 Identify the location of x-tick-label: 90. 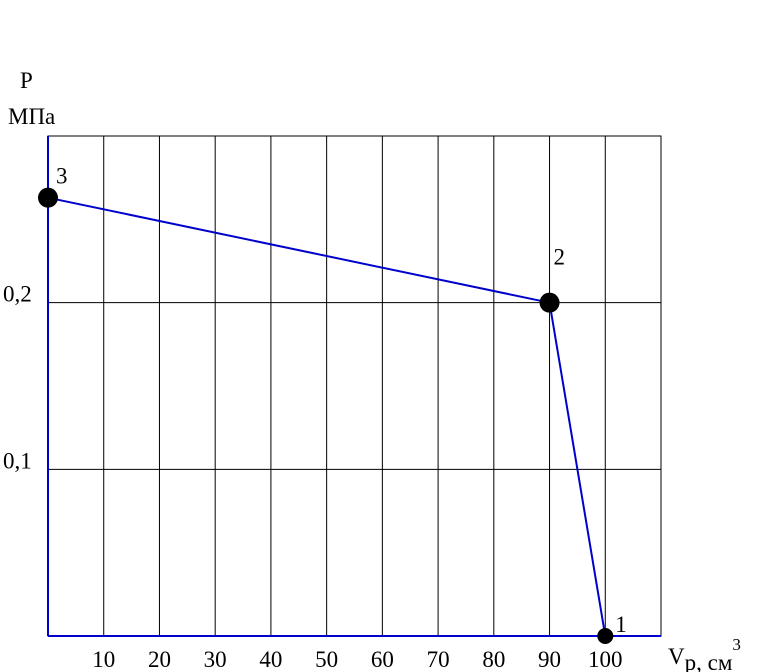
(549, 659).